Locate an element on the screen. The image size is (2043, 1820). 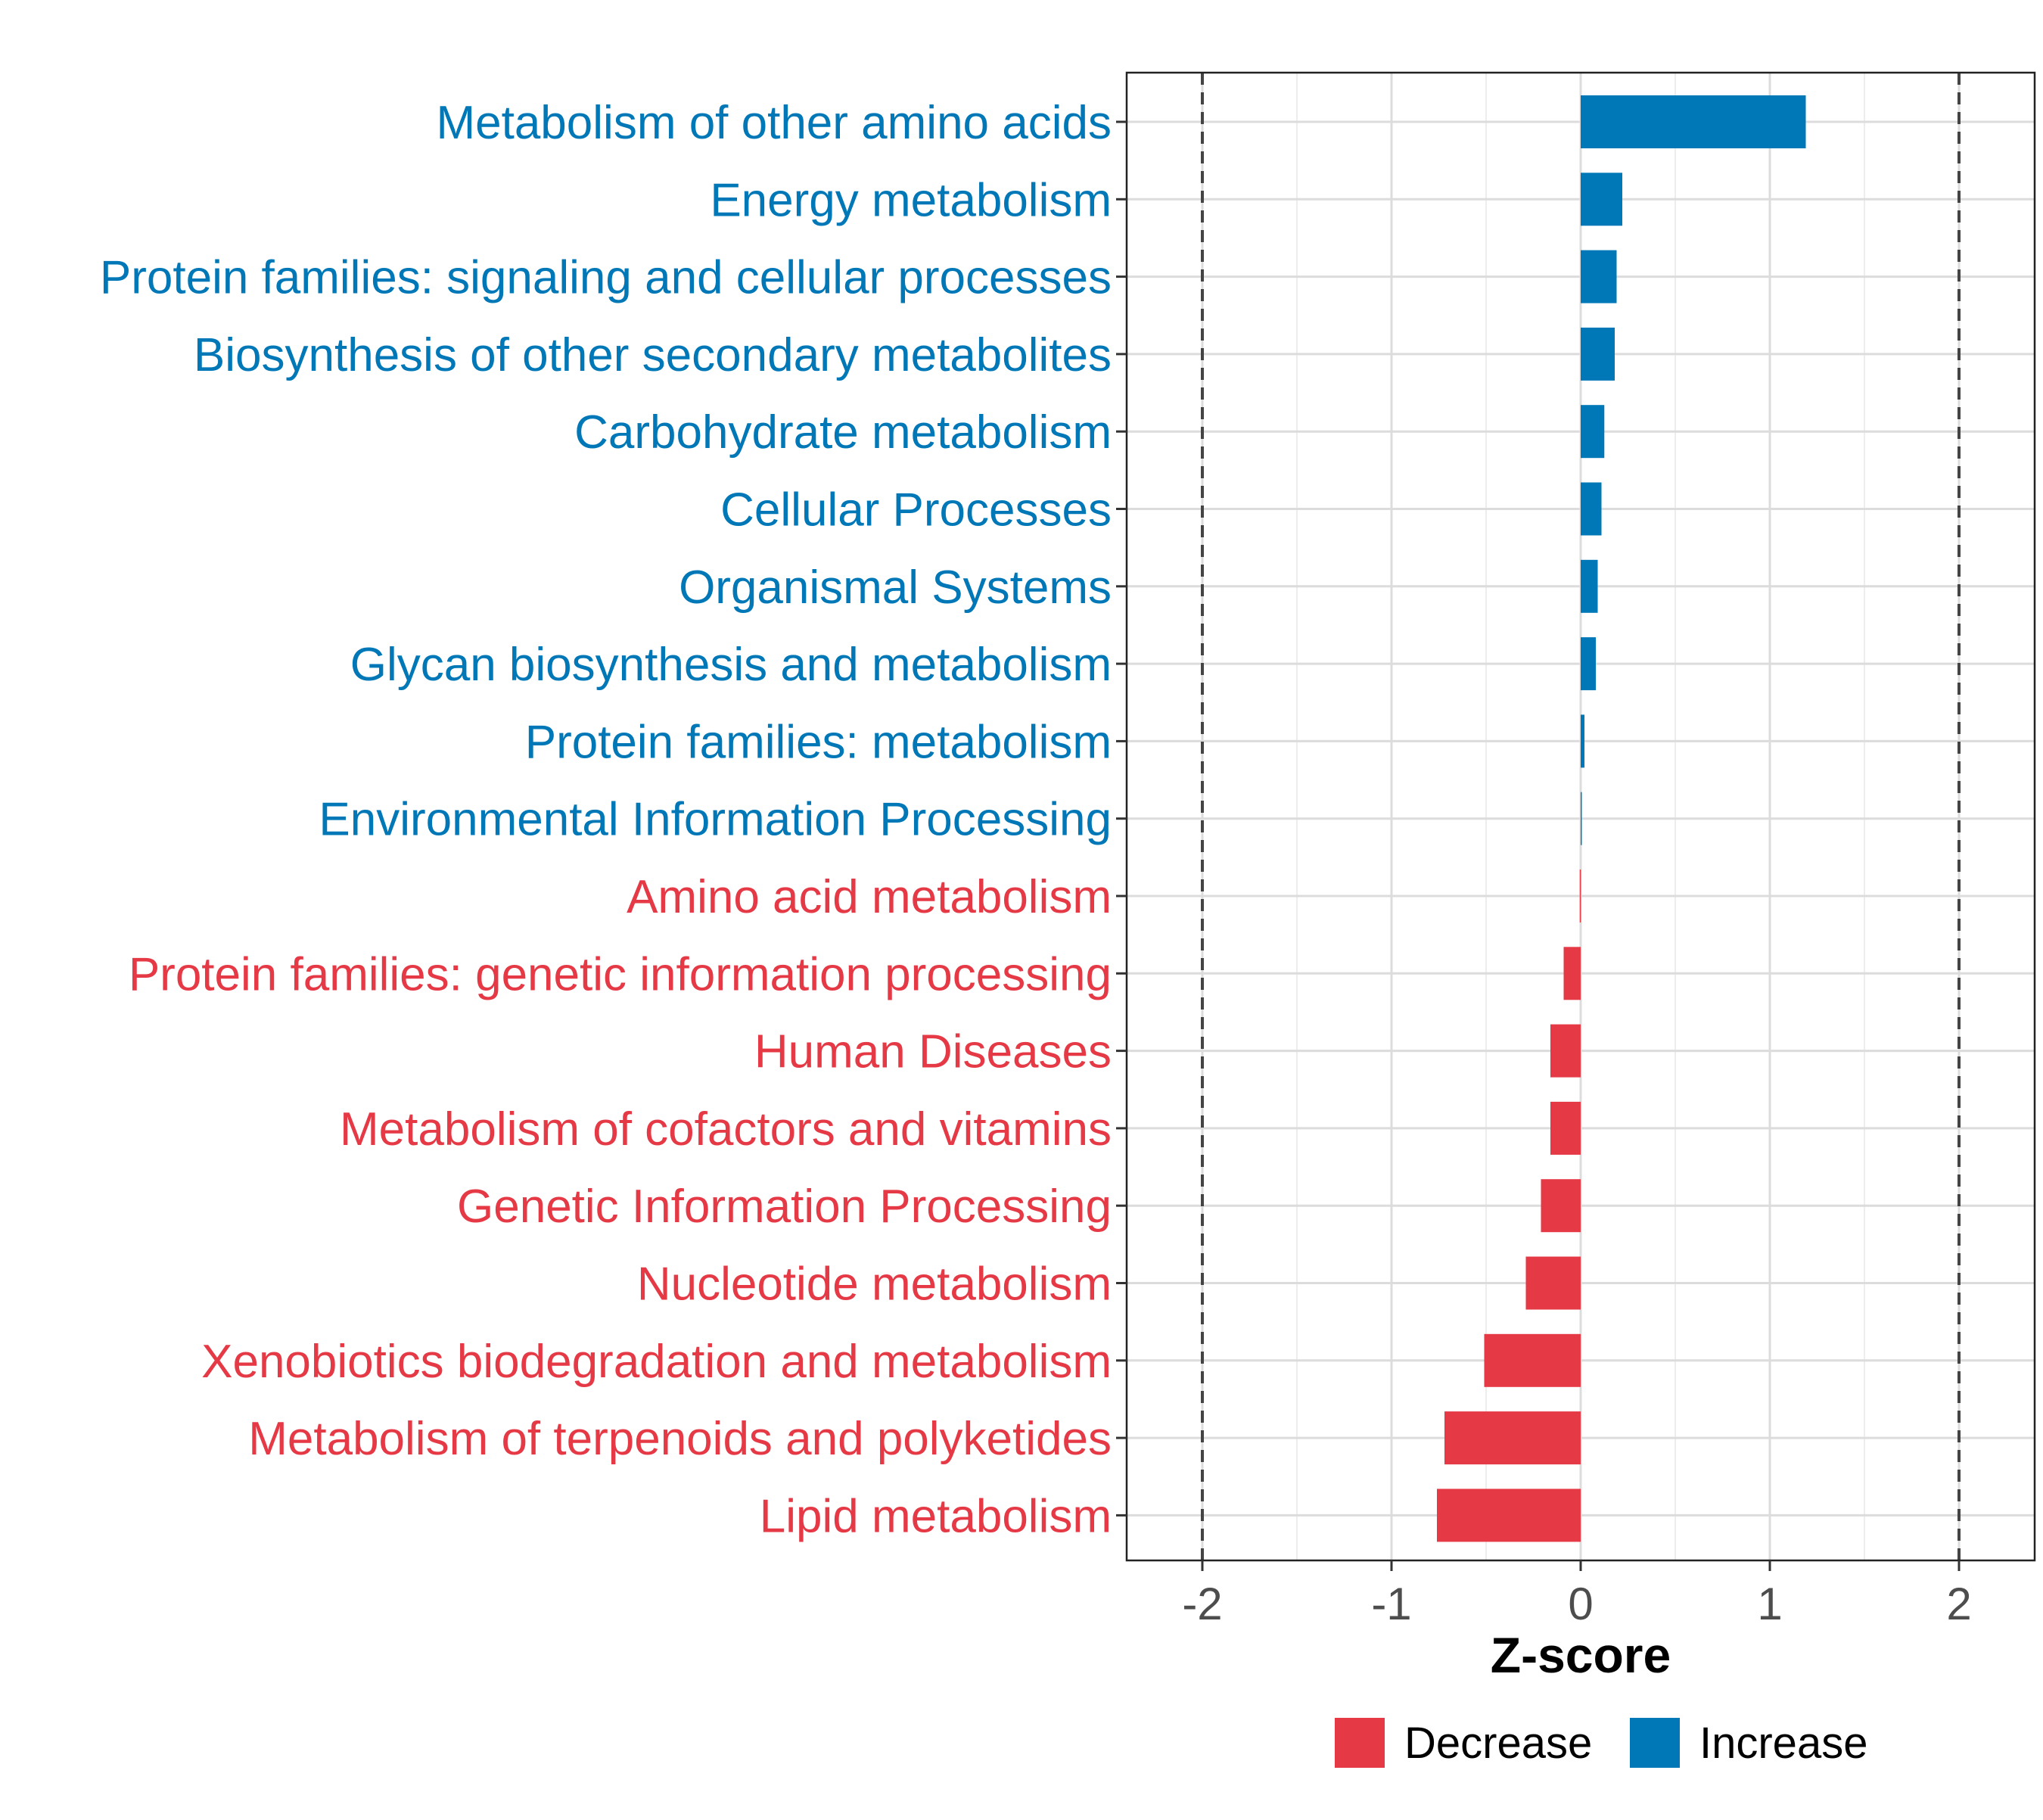
y-tick-label: Protein families: metabolism is located at coordinates (818, 742).